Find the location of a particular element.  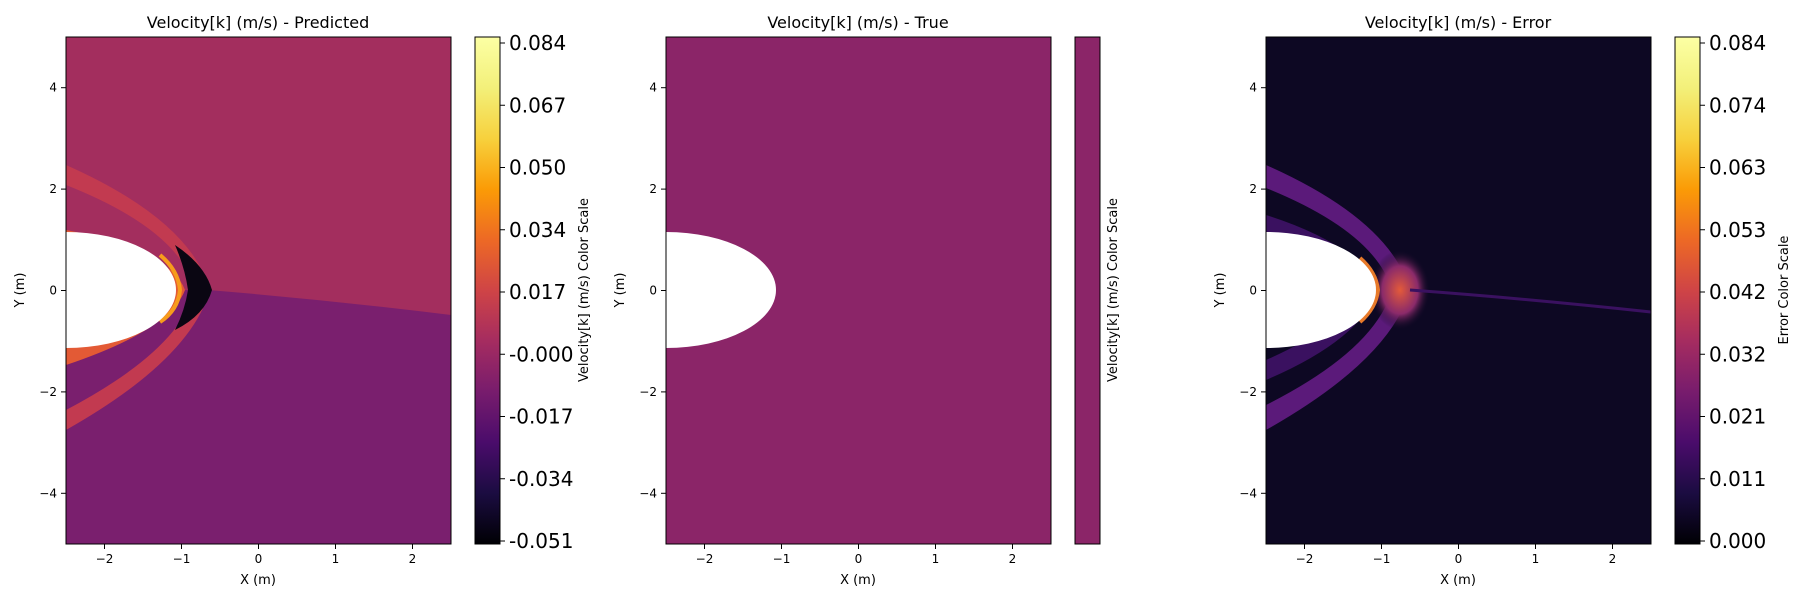

colorbar-tick-label: 0.074 is located at coordinates (1737, 105).